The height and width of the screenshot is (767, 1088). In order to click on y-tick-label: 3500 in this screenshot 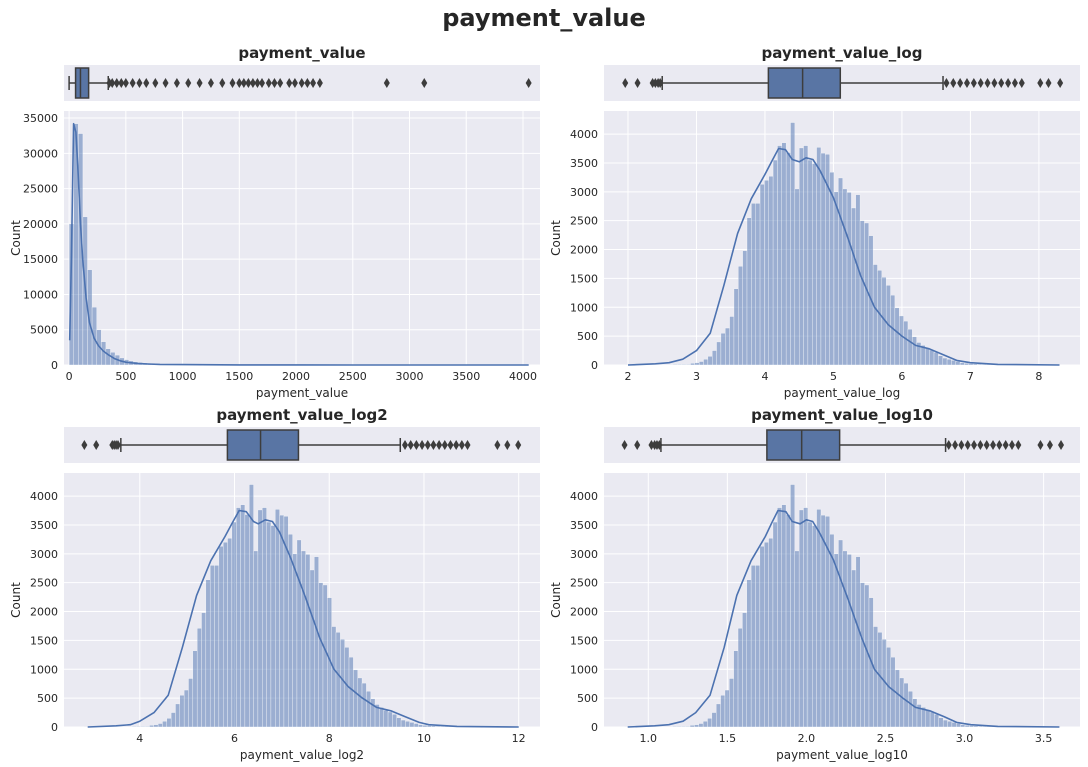, I will do `click(584, 163)`.